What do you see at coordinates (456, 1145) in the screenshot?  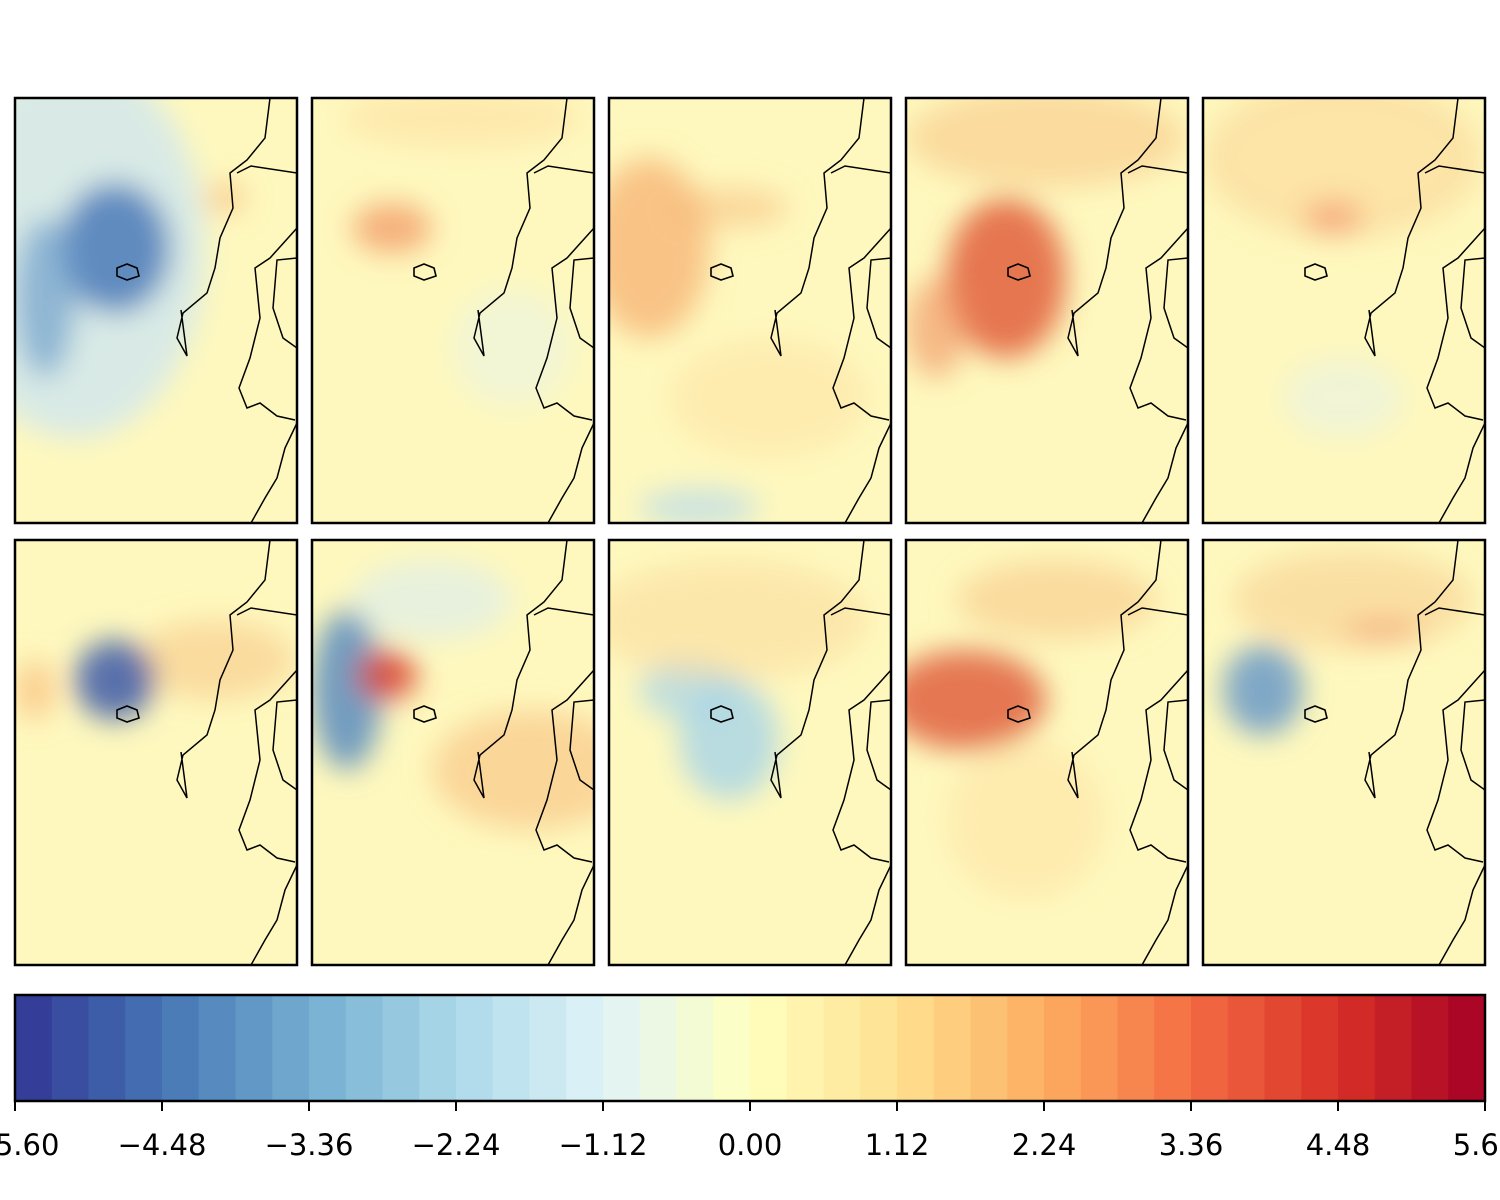 I see `colorbar-tick-label: −2.24` at bounding box center [456, 1145].